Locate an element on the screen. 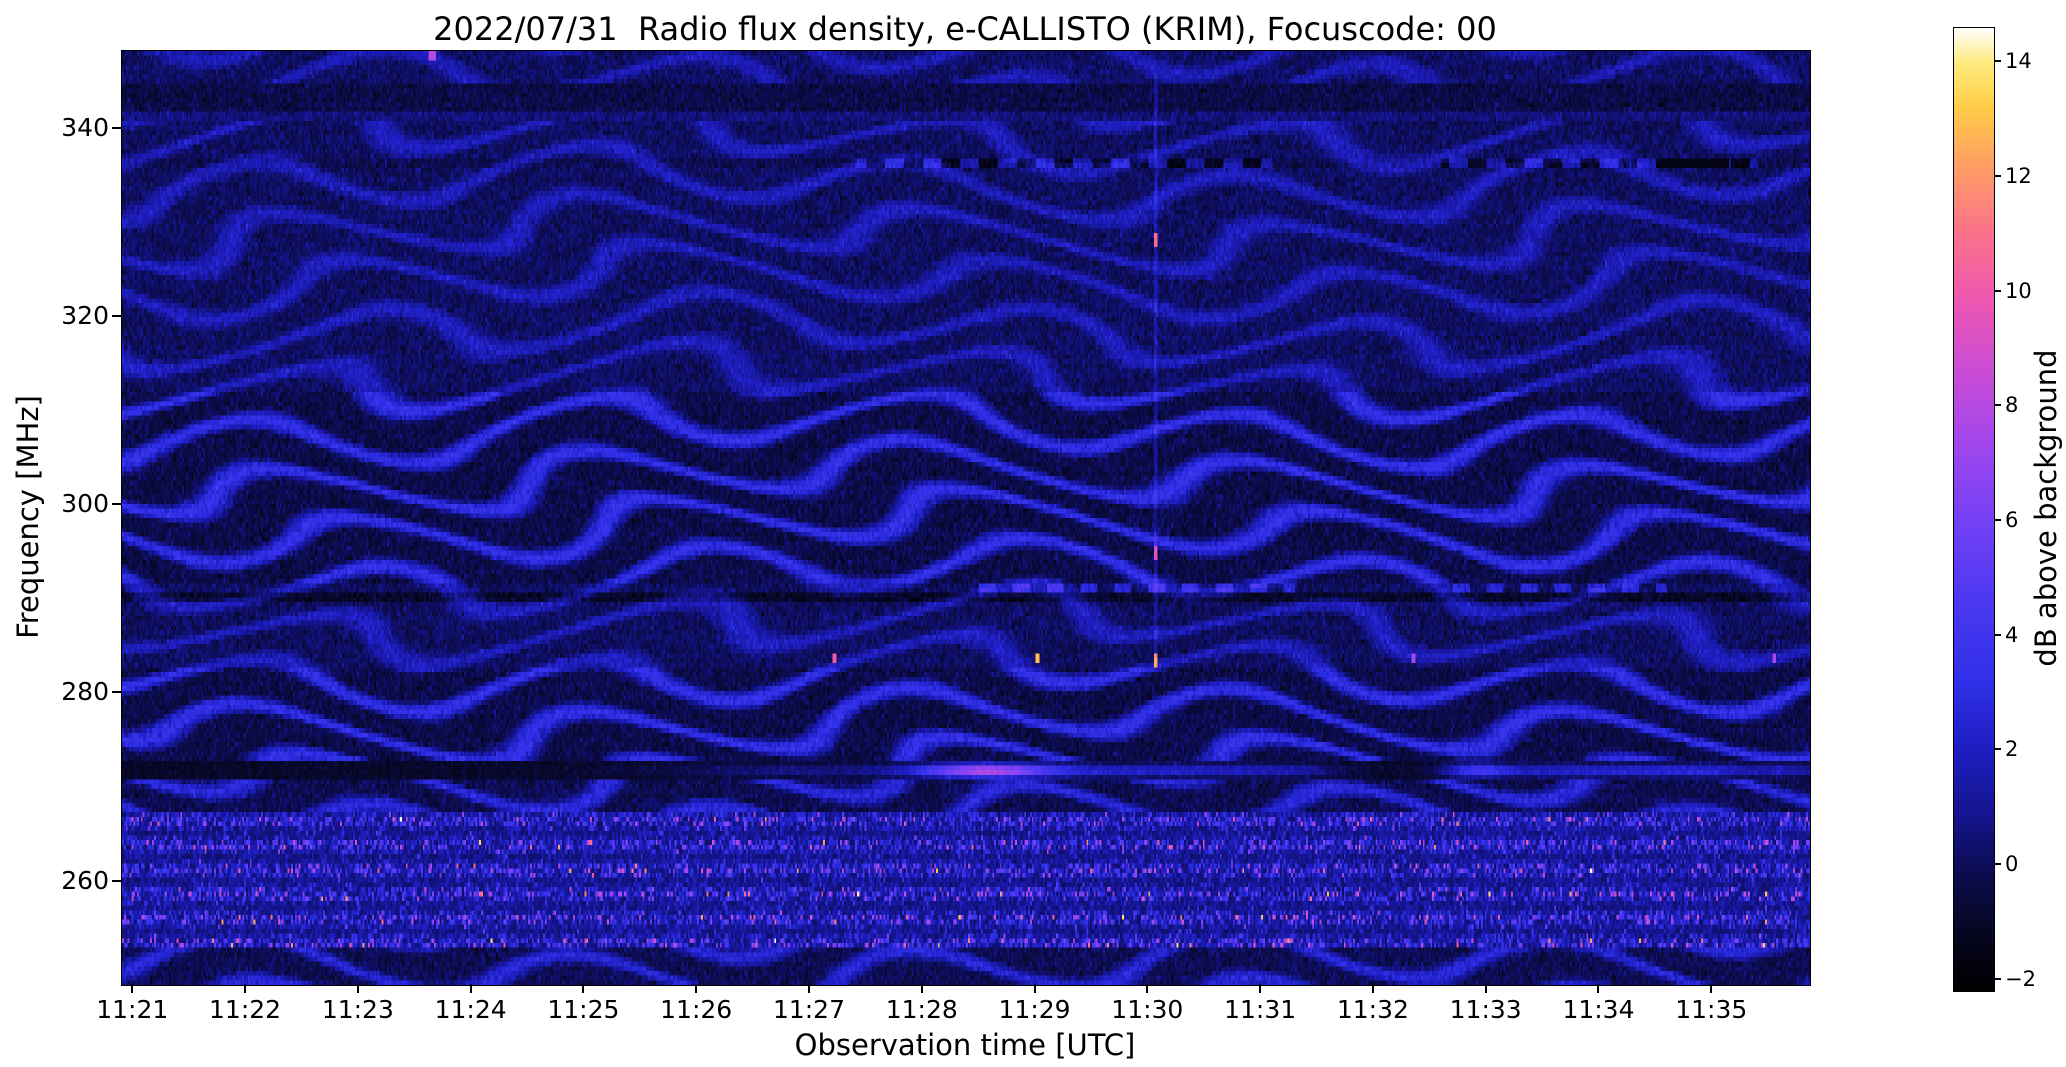  x-tick-label: 11:30 is located at coordinates (1147, 1009).